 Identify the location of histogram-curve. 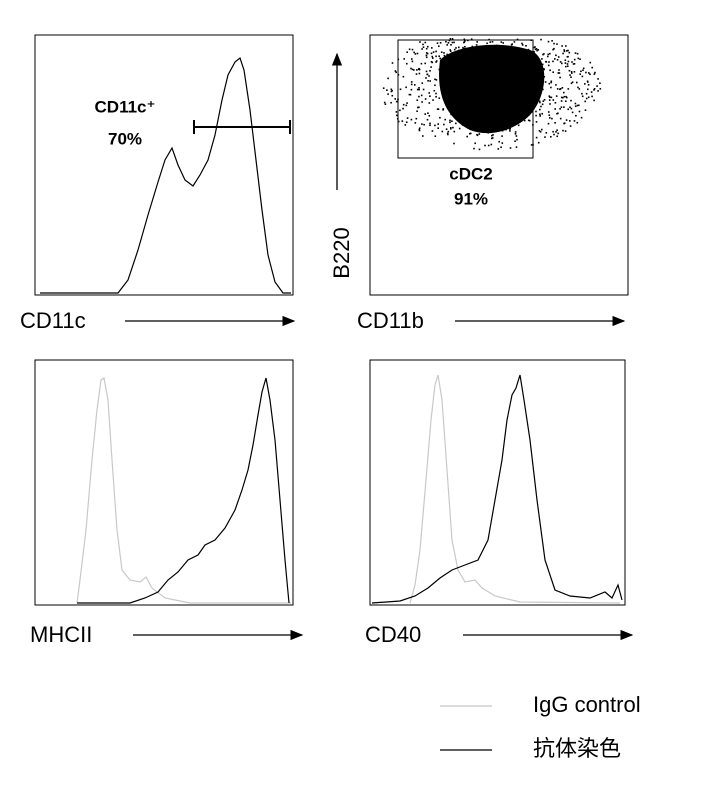
(497, 489).